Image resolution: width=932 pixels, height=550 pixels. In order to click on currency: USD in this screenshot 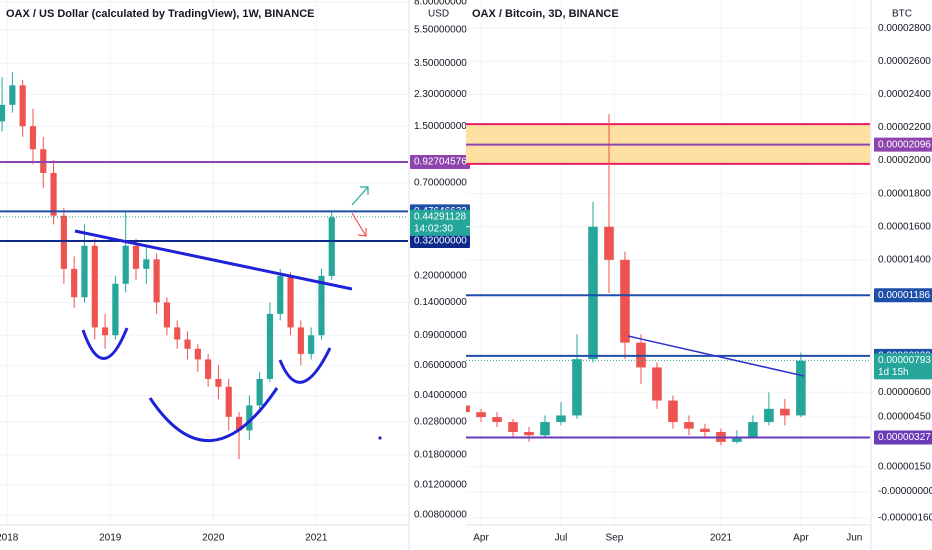, I will do `click(438, 14)`.